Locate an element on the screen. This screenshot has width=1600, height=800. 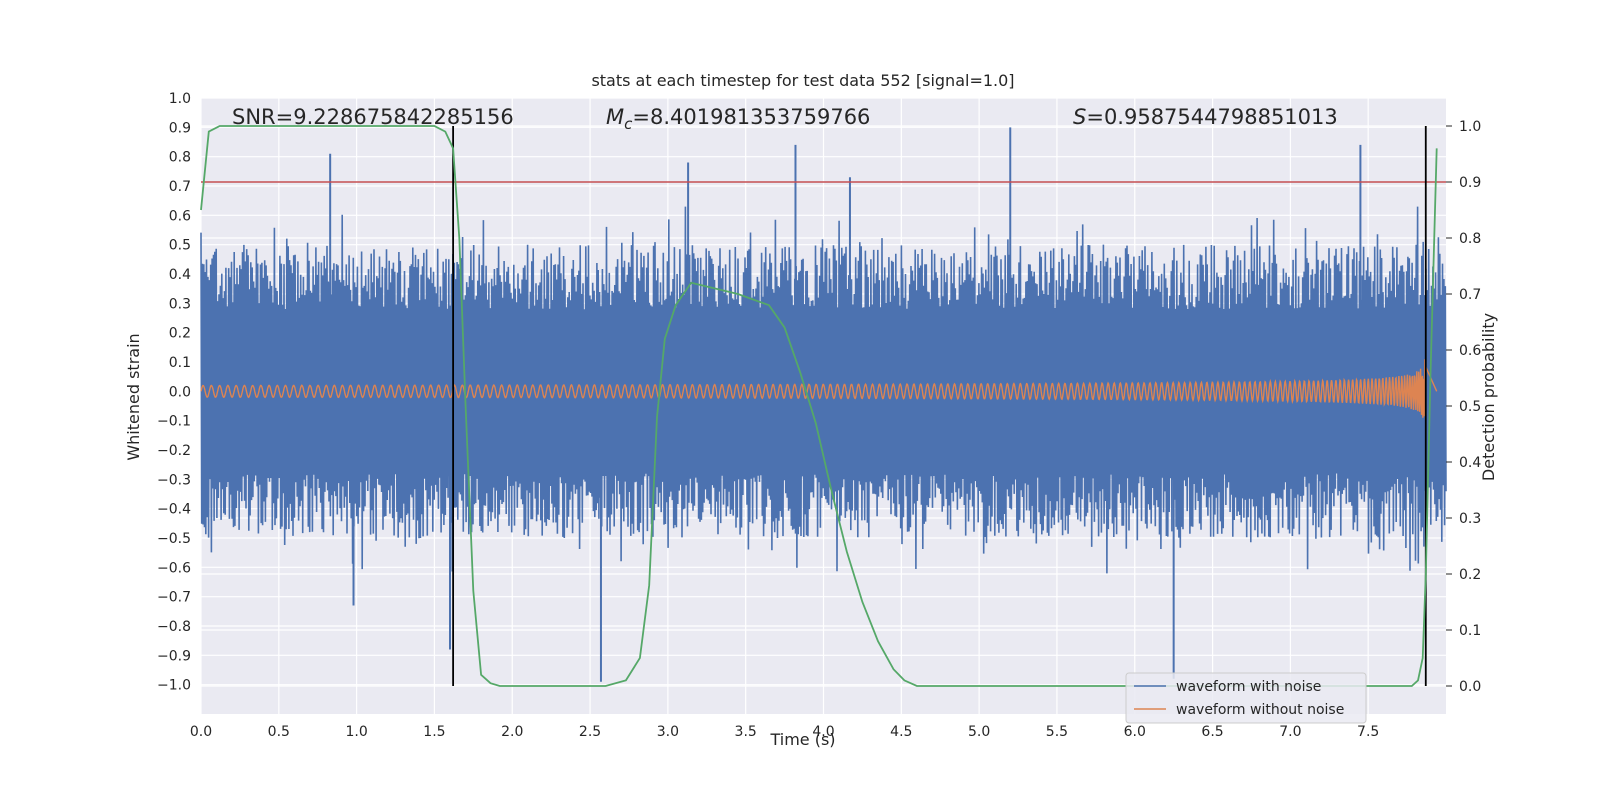
x-tick-label: 1.0 is located at coordinates (356, 732).